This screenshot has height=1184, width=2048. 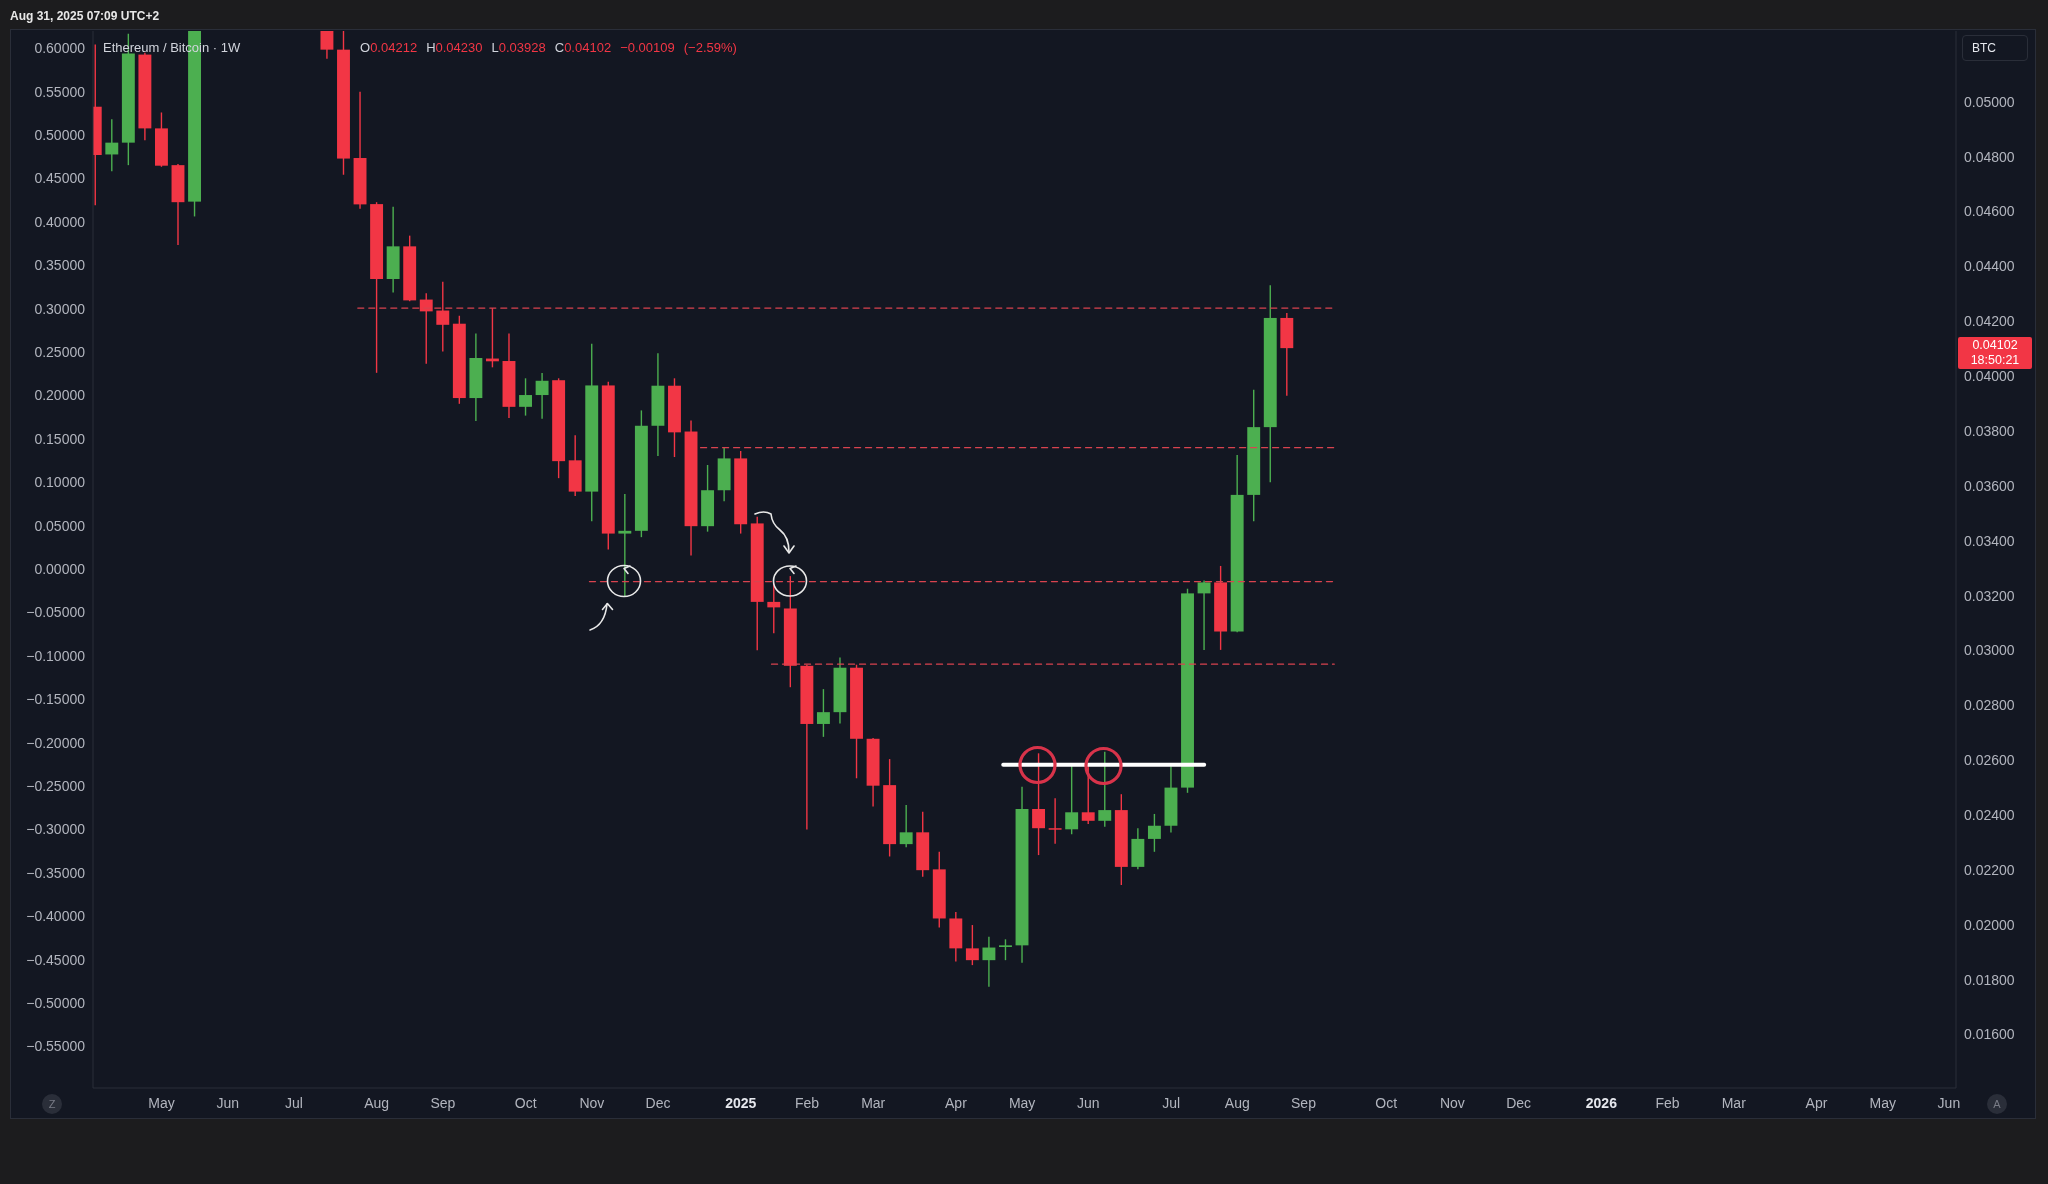 I want to click on y-tick-label: 0.25000, so click(x=60, y=352).